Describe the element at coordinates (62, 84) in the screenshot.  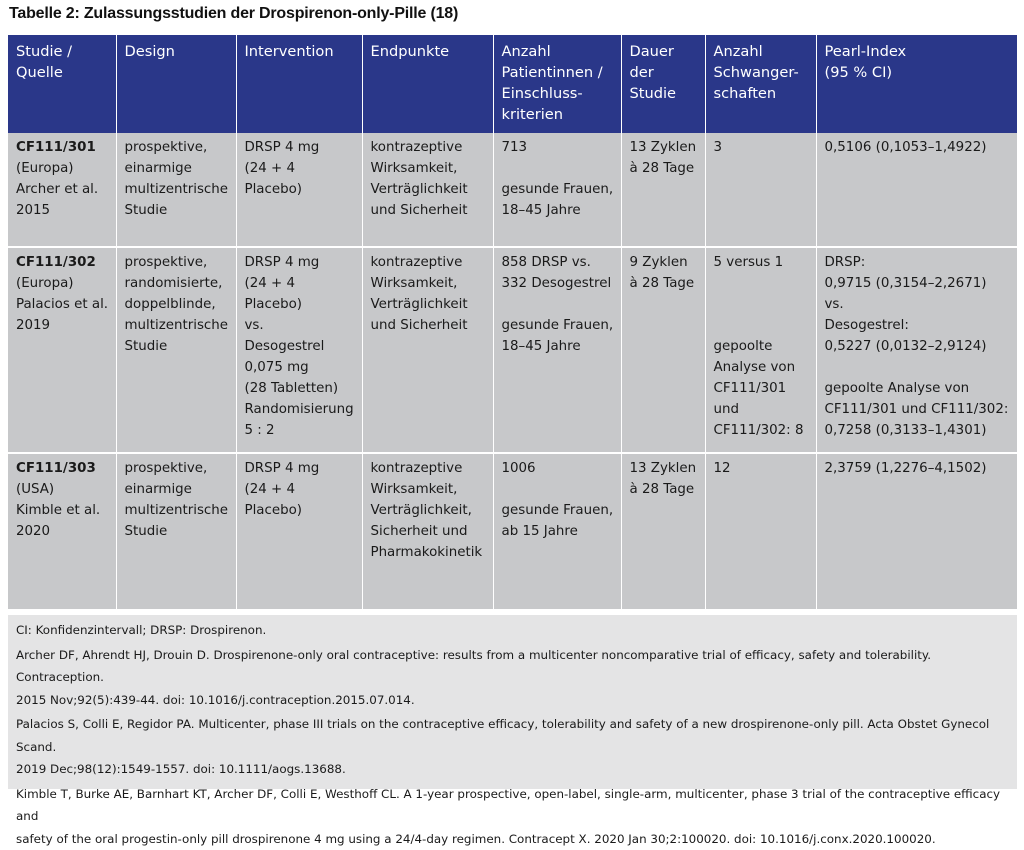
I see `header-study: Studie /Quelle` at that location.